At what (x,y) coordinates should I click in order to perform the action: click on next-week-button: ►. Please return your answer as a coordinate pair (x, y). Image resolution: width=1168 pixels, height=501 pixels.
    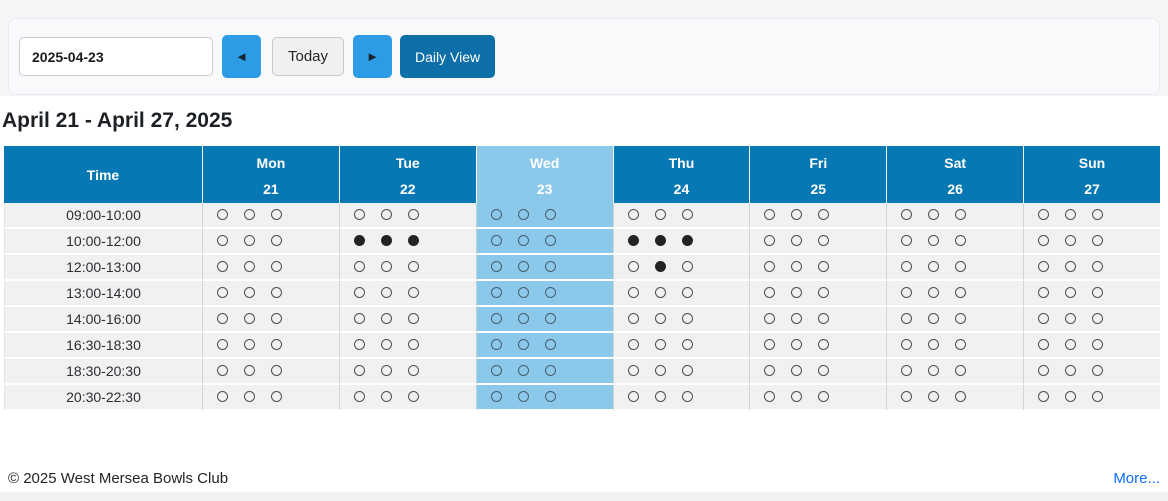
    Looking at the image, I should click on (373, 56).